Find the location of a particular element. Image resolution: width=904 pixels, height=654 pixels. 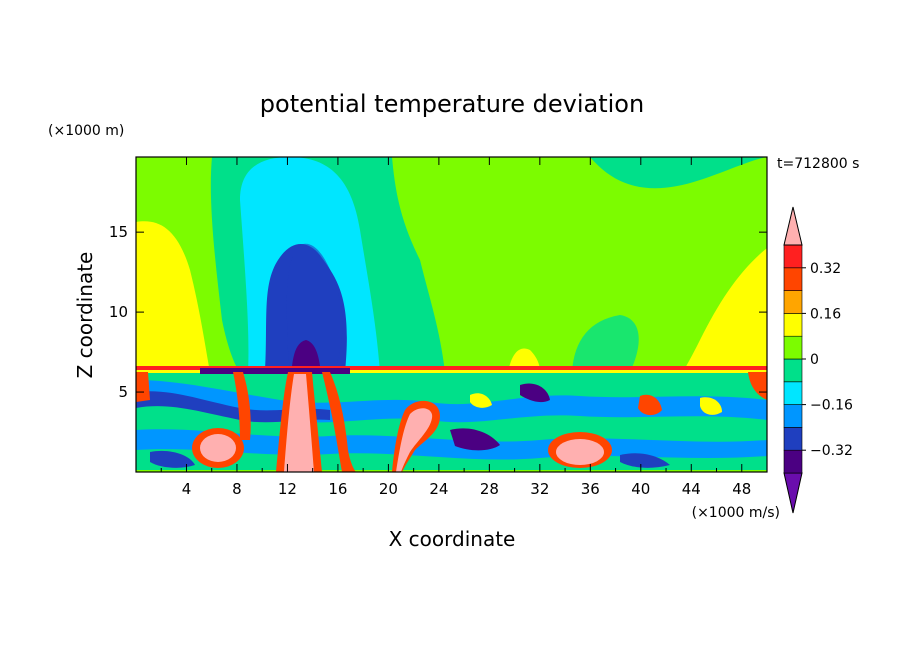

colorbar-label: 0.16 is located at coordinates (825, 314).